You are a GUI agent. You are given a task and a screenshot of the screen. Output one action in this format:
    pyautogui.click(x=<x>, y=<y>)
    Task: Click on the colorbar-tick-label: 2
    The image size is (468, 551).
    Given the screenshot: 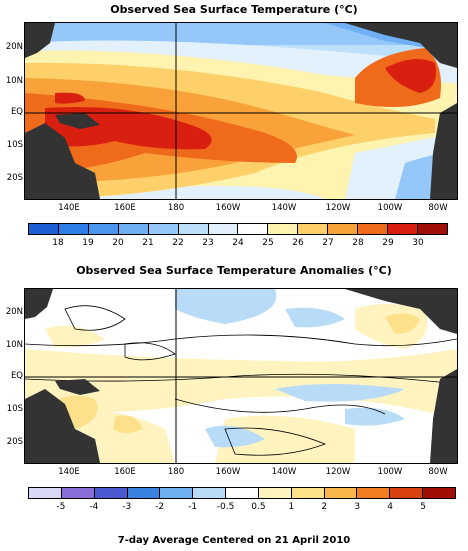 What is the action you would take?
    pyautogui.click(x=324, y=507)
    